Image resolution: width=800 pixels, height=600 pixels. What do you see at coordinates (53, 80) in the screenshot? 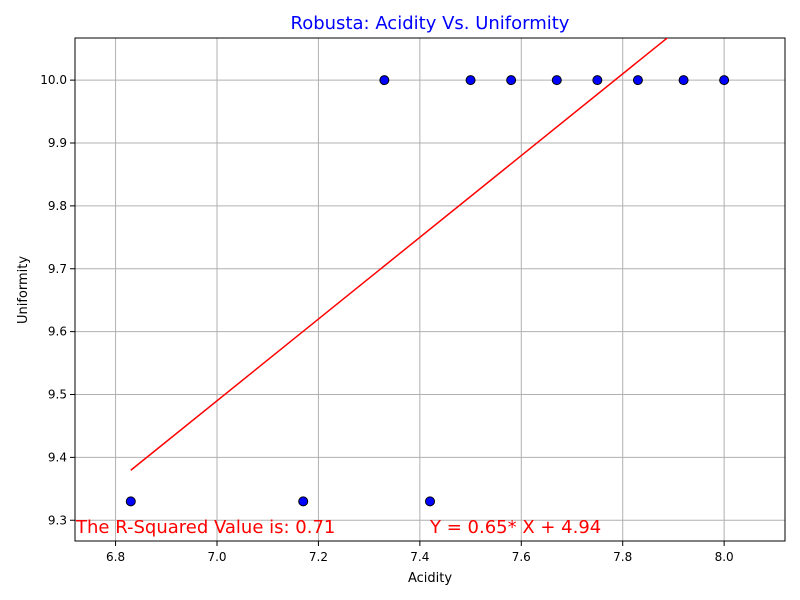
I see `y-tick-label: 10.0` at bounding box center [53, 80].